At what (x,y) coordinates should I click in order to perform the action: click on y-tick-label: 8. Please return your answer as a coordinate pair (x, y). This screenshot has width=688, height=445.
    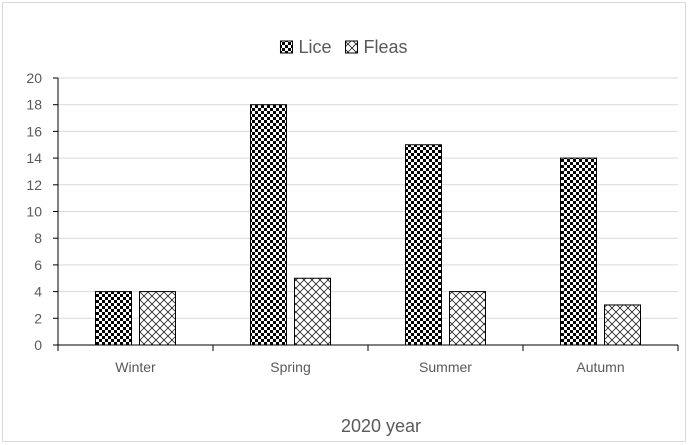
    Looking at the image, I should click on (38, 238).